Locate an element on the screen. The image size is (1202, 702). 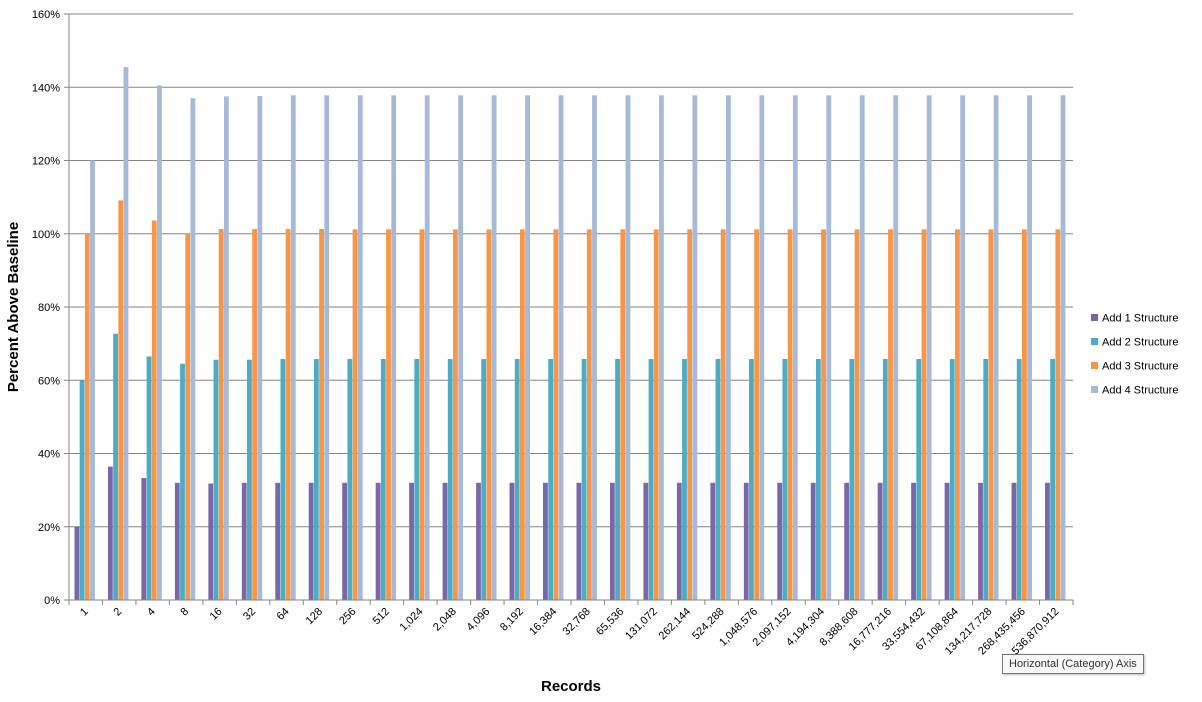
legend-item: Add 2 Structure is located at coordinates (1134, 343).